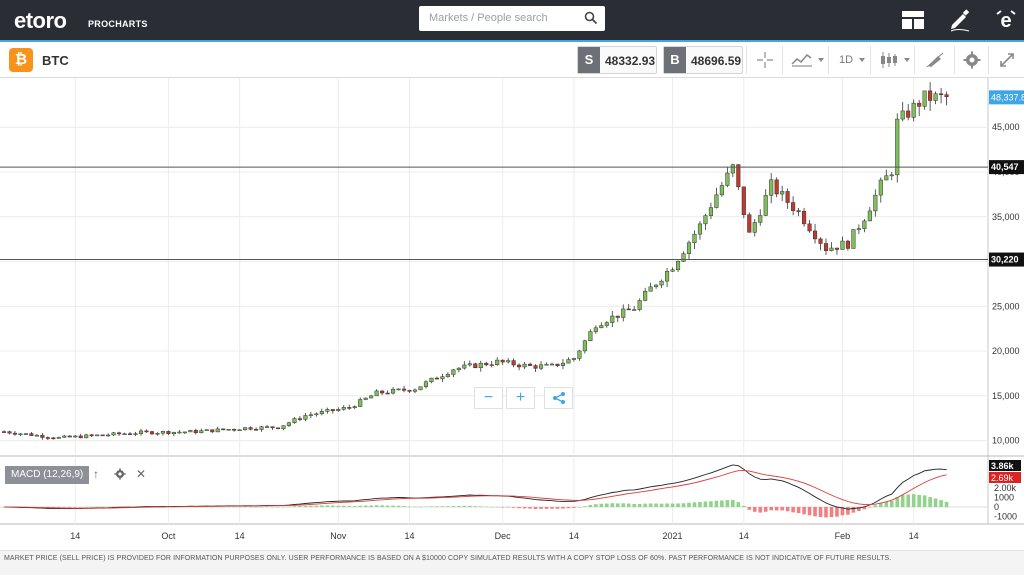  What do you see at coordinates (1006, 60) in the screenshot?
I see `fullscreen-button` at bounding box center [1006, 60].